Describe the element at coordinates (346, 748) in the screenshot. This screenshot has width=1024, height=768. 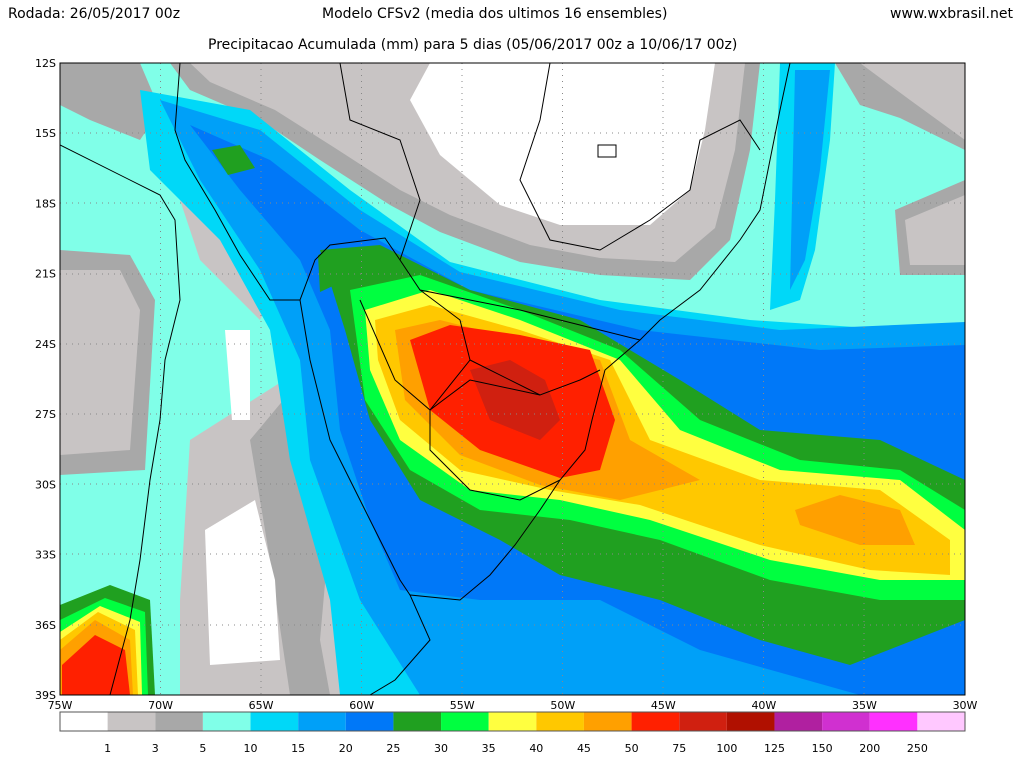
I see `legend-label: 20` at that location.